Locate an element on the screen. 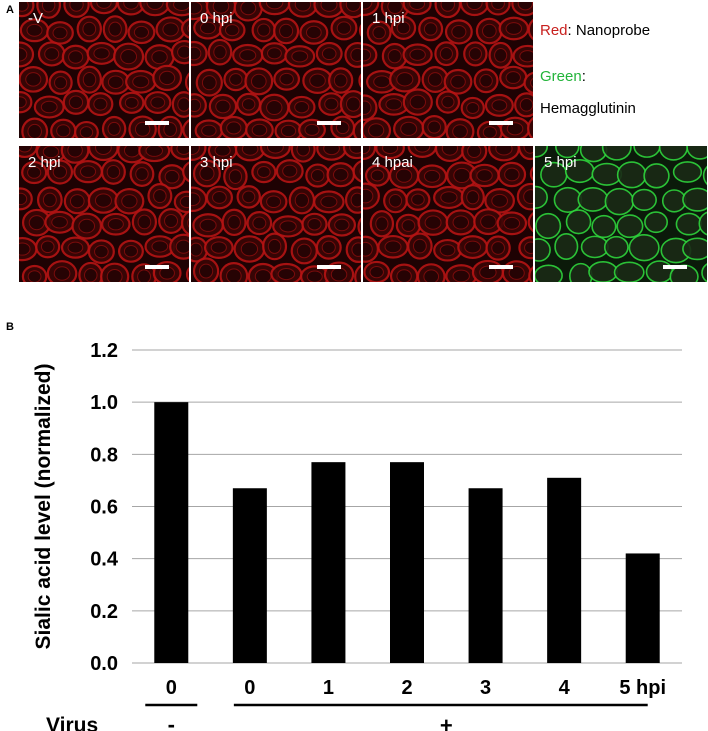 The width and height of the screenshot is (708, 731). x-tick-label: 3 is located at coordinates (485, 688).